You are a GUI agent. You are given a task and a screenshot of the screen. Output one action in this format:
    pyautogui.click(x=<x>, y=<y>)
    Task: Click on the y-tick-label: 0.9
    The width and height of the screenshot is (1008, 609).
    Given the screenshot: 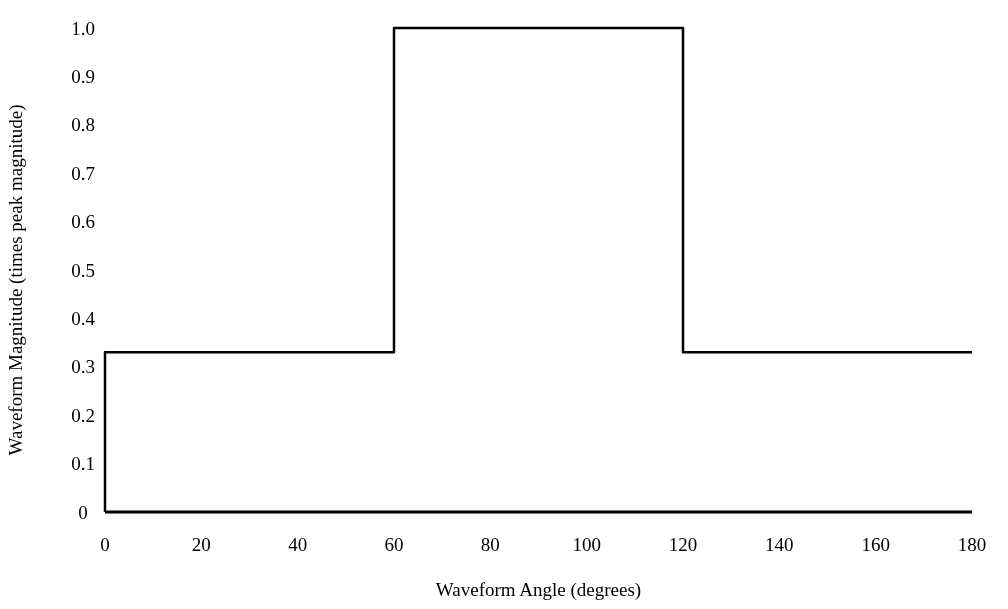 What is the action you would take?
    pyautogui.click(x=83, y=77)
    